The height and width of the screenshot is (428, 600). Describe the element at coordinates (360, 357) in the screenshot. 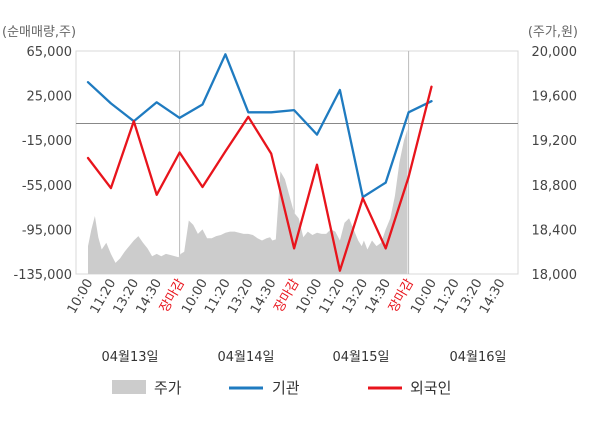

I see `date-label: 04월15일` at that location.